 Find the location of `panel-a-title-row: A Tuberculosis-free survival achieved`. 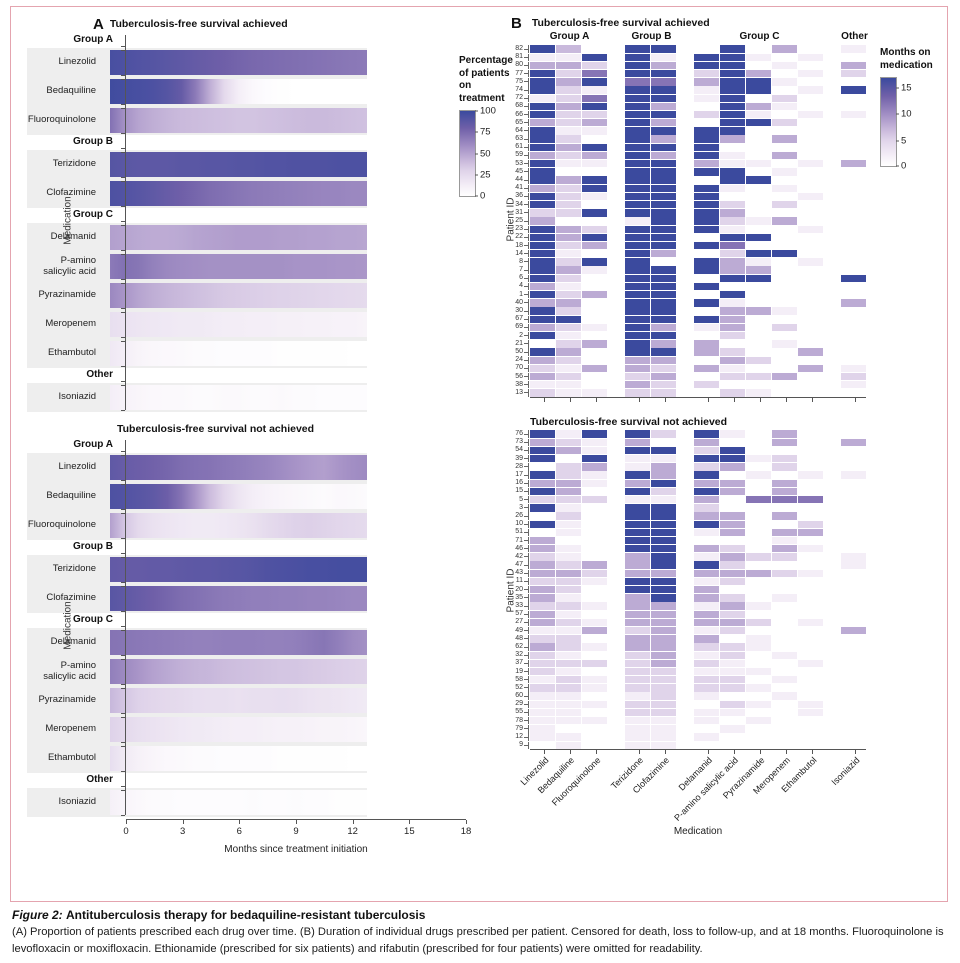

panel-a-title-row: A Tuberculosis-free survival achieved is located at coordinates (258, 24).